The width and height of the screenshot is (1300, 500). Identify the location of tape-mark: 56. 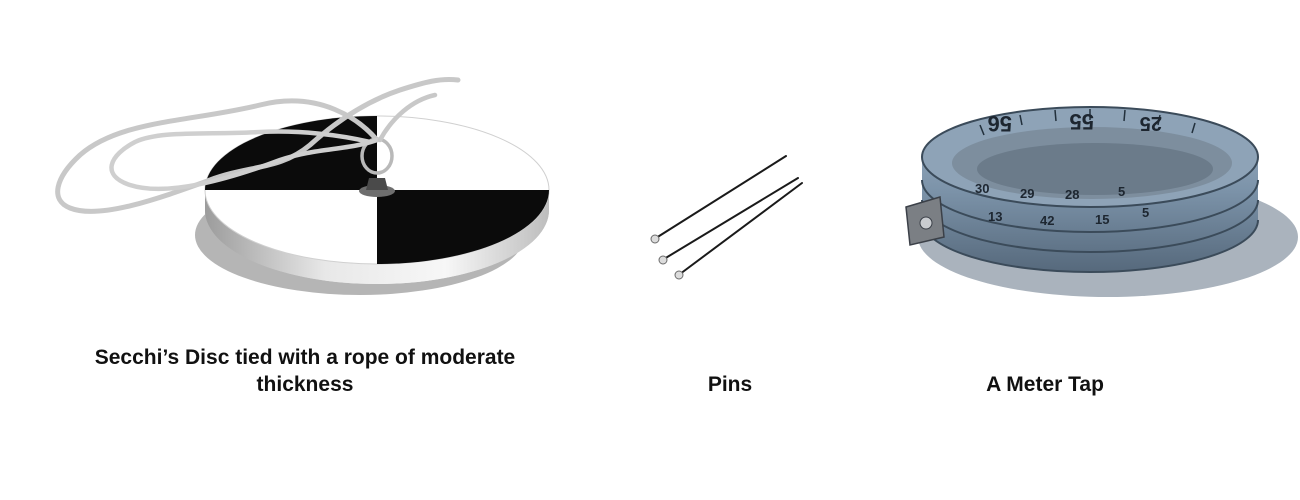
(1000, 123).